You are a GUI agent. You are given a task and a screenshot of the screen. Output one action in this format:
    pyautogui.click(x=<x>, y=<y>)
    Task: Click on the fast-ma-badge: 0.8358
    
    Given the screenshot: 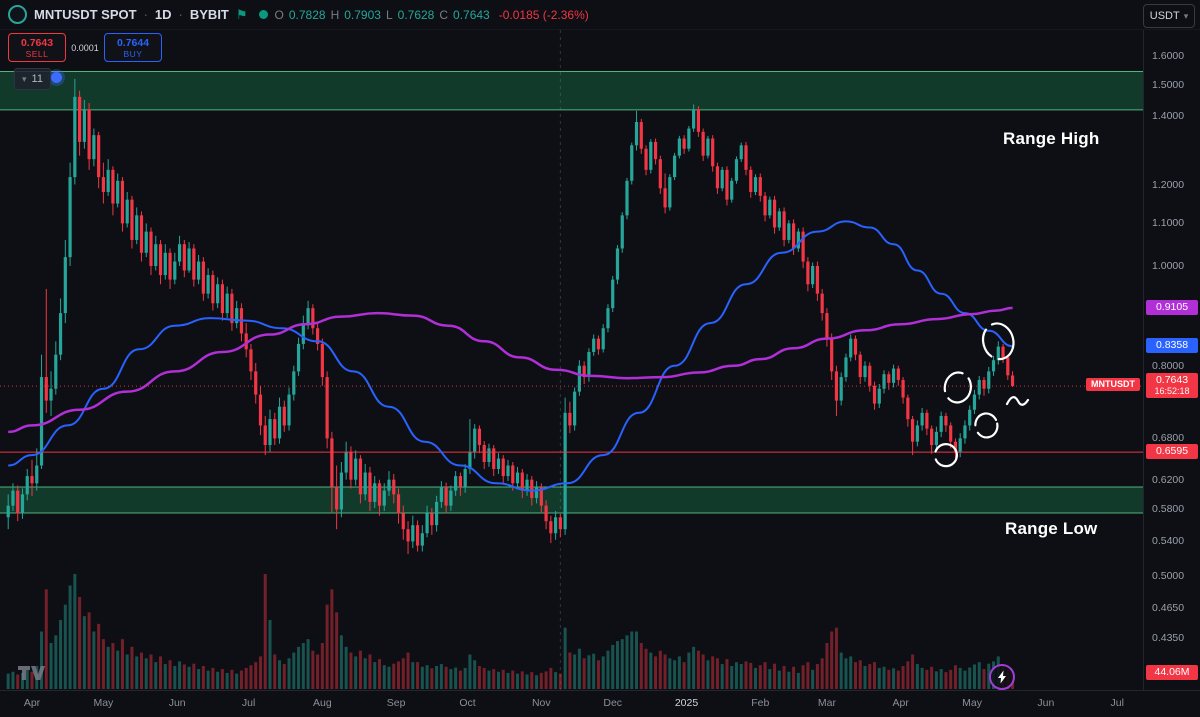 What is the action you would take?
    pyautogui.click(x=1172, y=346)
    